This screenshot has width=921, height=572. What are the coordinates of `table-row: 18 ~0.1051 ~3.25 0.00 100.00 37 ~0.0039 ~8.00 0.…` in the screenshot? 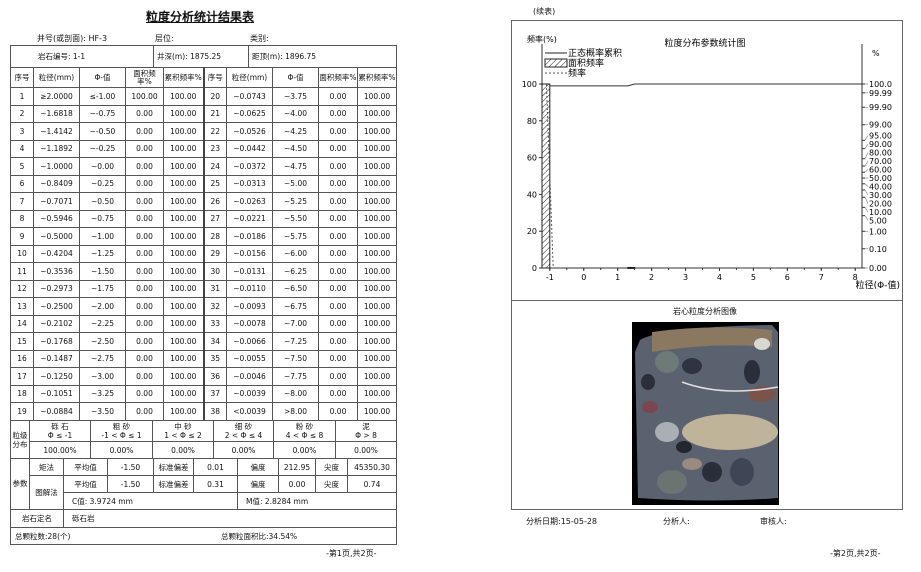 It's located at (203, 393).